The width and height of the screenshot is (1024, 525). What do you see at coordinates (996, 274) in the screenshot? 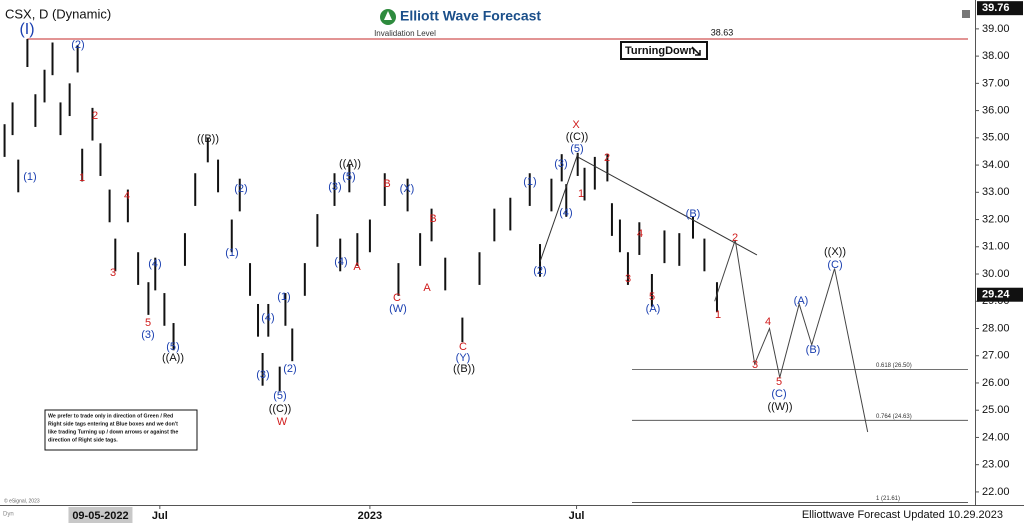
I see `y-tick-label: 30.00` at bounding box center [996, 274].